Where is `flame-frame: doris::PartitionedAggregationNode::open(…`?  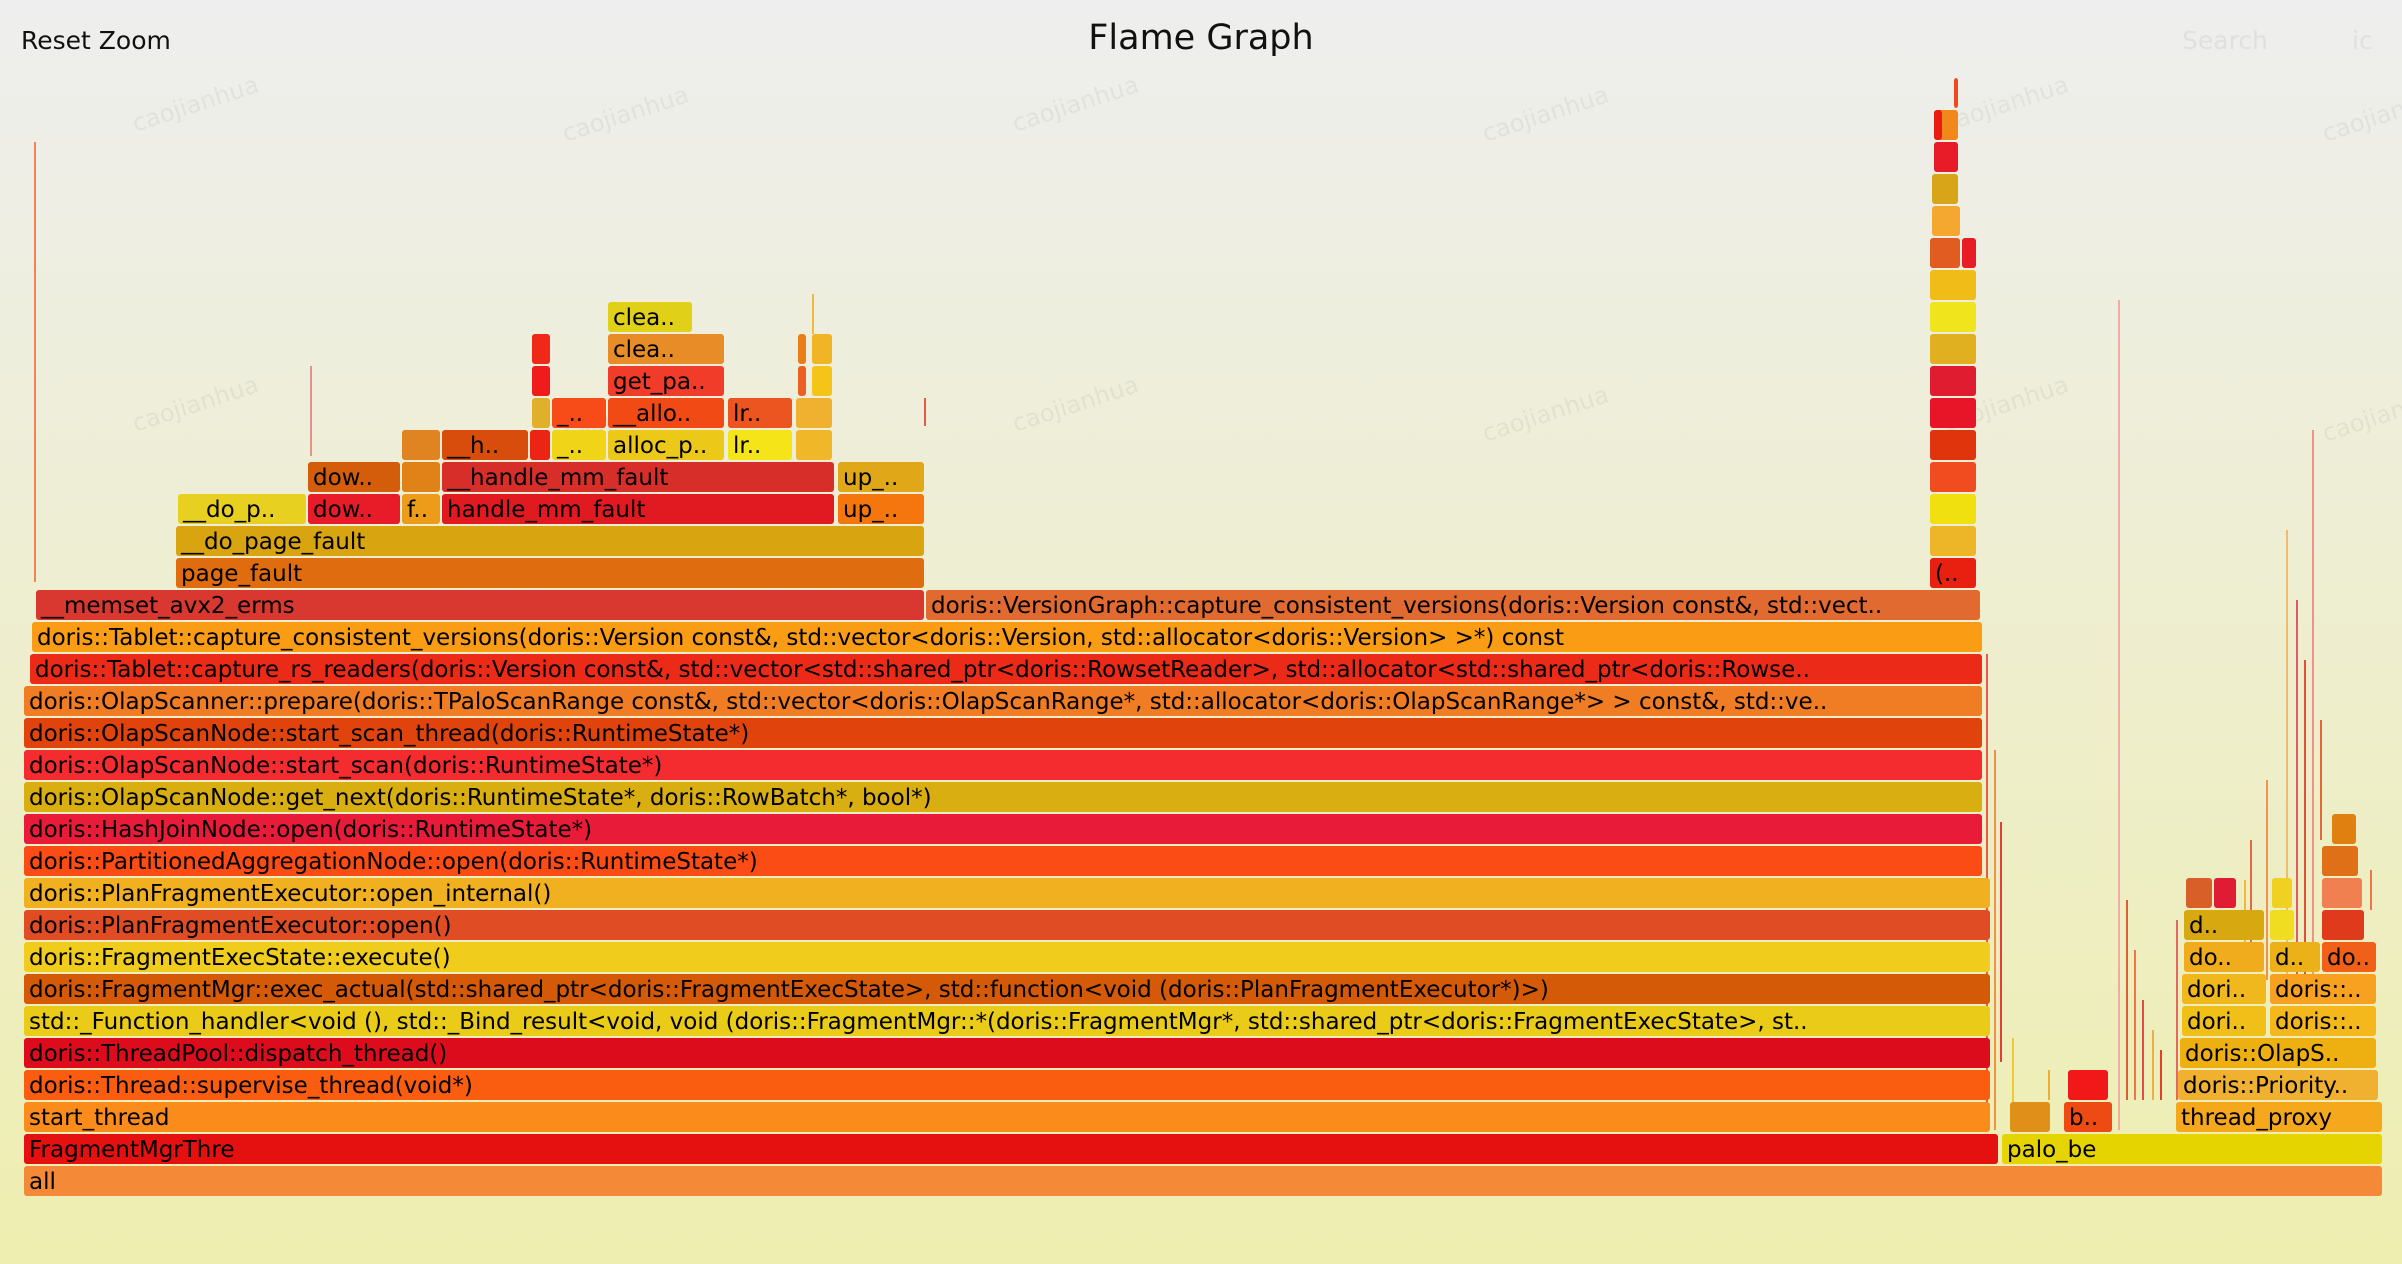 flame-frame: doris::PartitionedAggregationNode::open(… is located at coordinates (1003, 861).